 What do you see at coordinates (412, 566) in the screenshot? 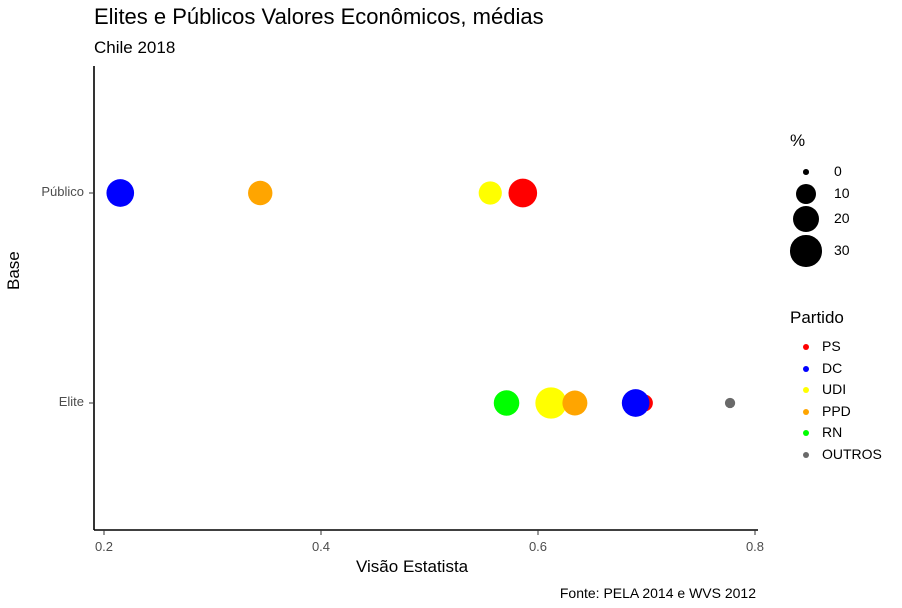
I see `x-axis-label: Visão Estatista` at bounding box center [412, 566].